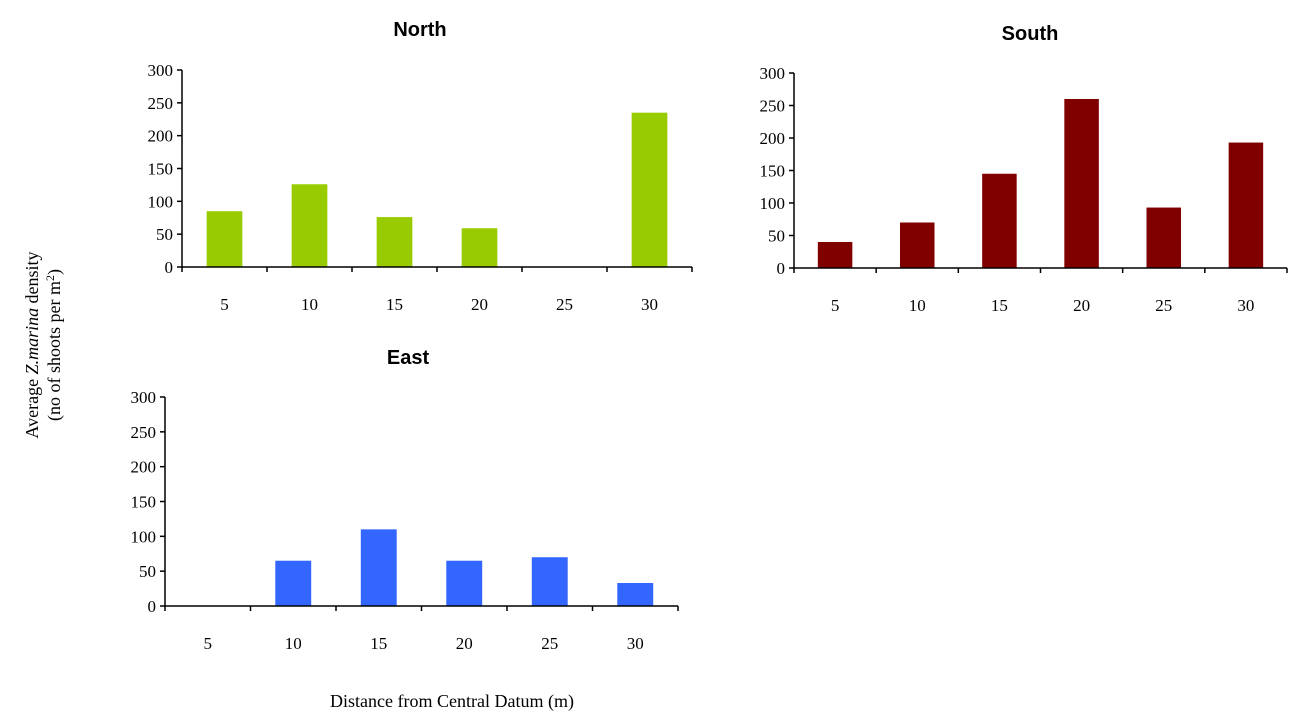  Describe the element at coordinates (408, 358) in the screenshot. I see `east-chart-title: East` at that location.